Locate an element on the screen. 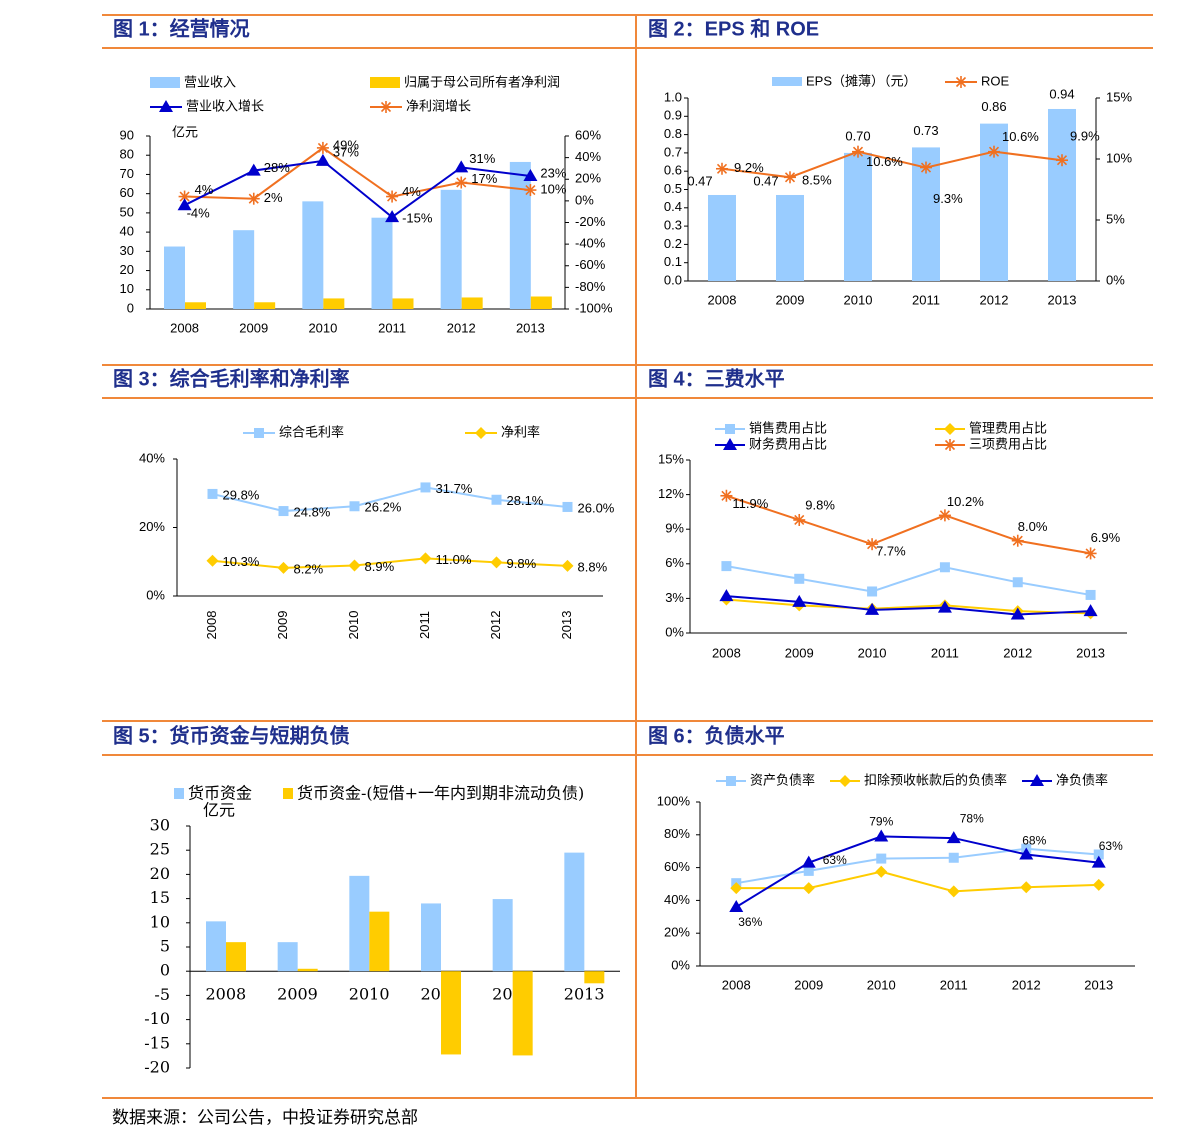 Image resolution: width=1191 pixels, height=1147 pixels. y-tick-label: 50 is located at coordinates (127, 211).